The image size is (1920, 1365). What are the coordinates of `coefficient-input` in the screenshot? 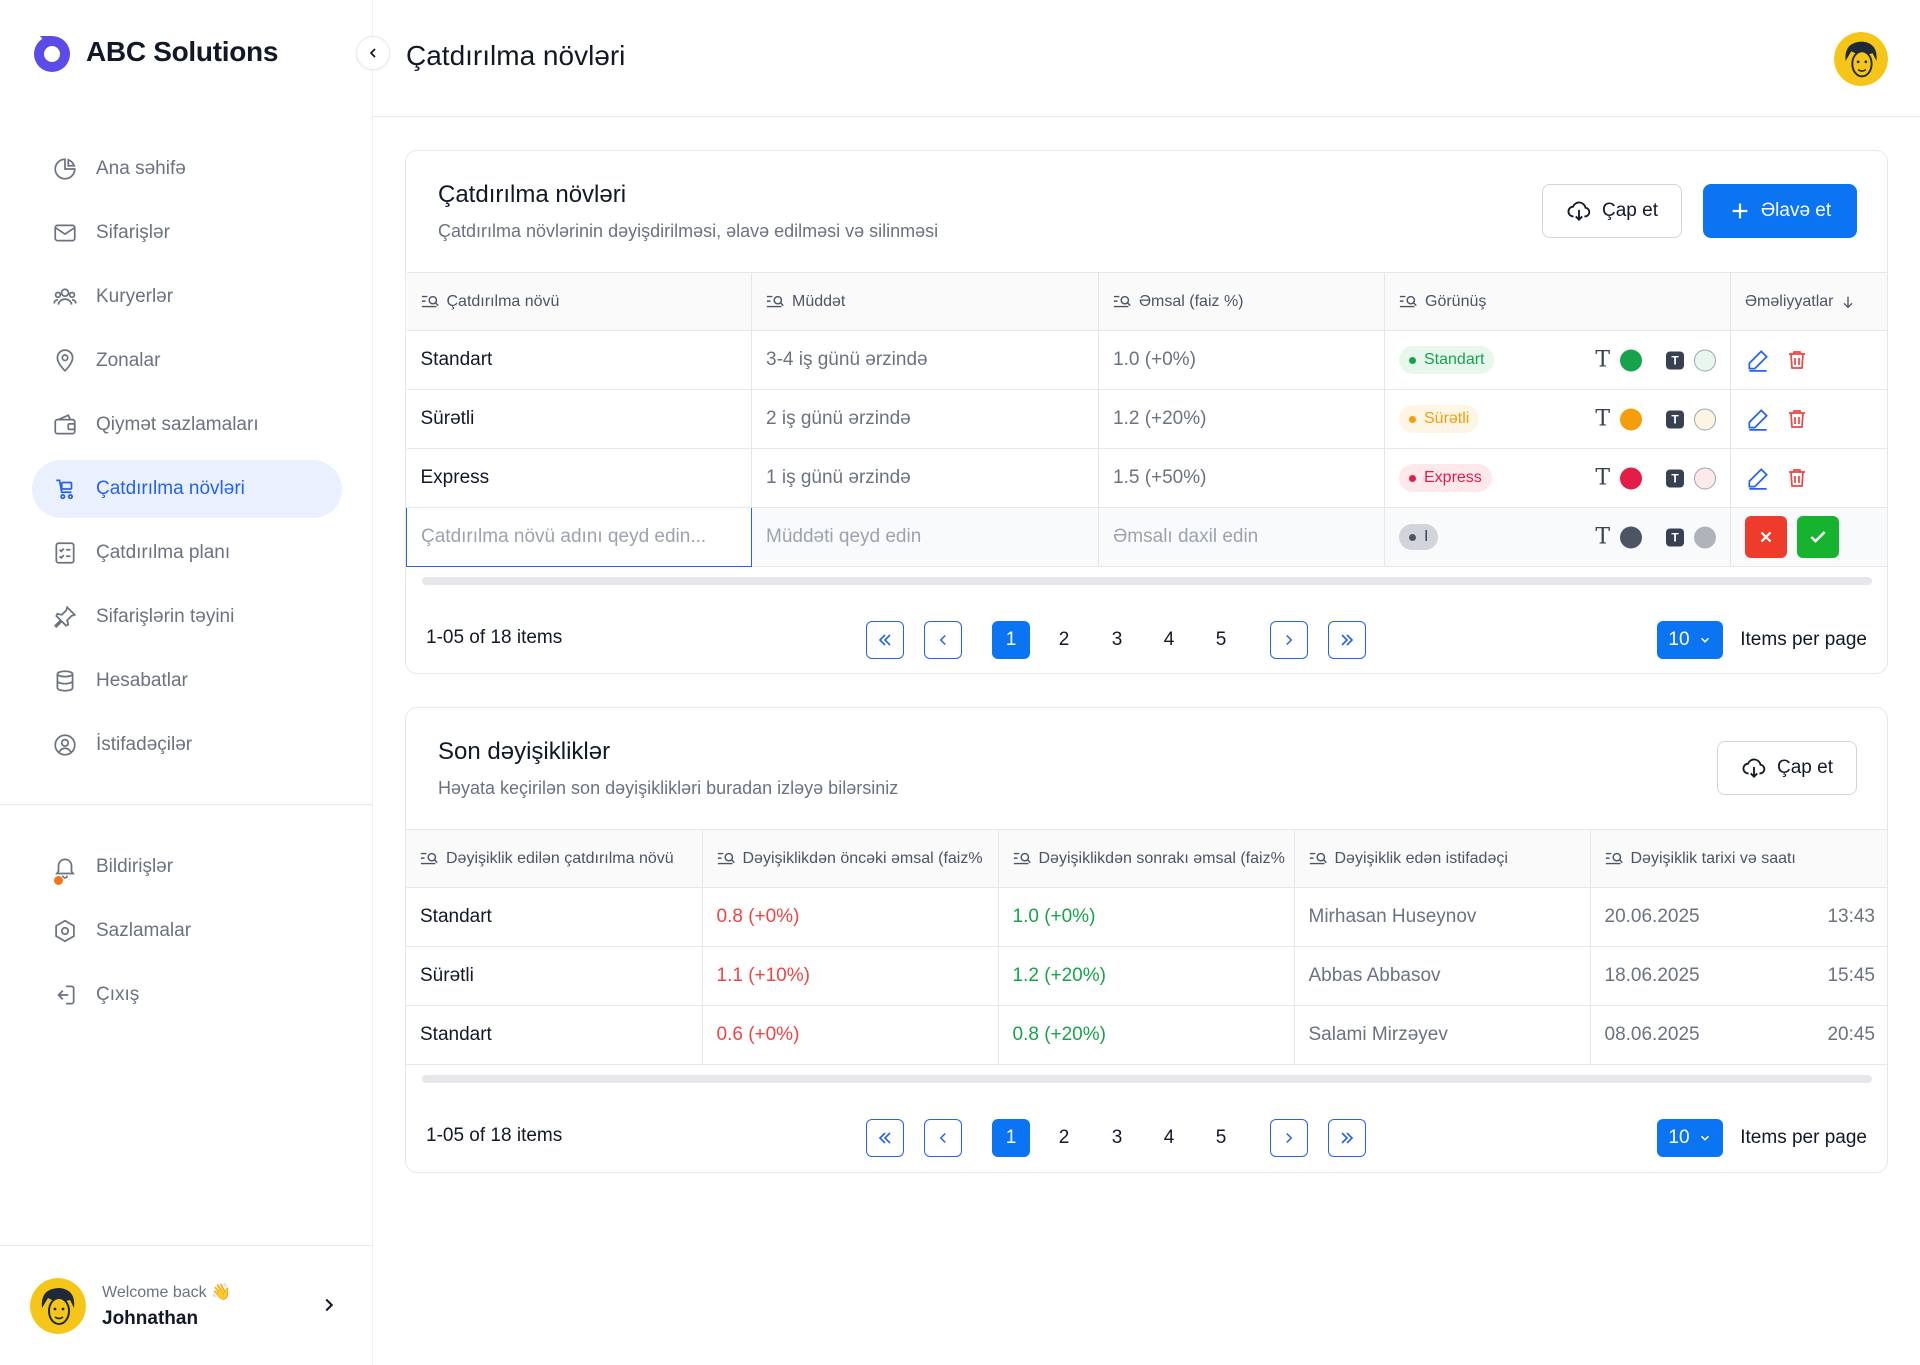 It's located at (1248, 537).